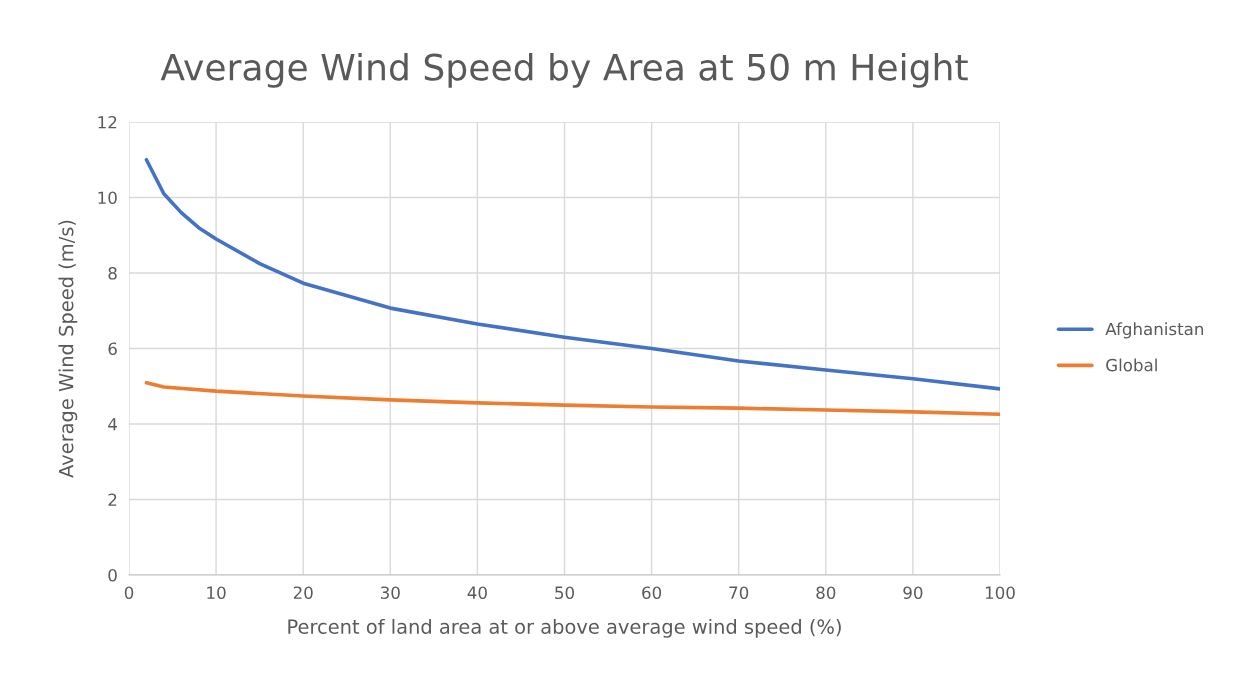 The image size is (1248, 687). What do you see at coordinates (826, 593) in the screenshot?
I see `x-tick-label: 80` at bounding box center [826, 593].